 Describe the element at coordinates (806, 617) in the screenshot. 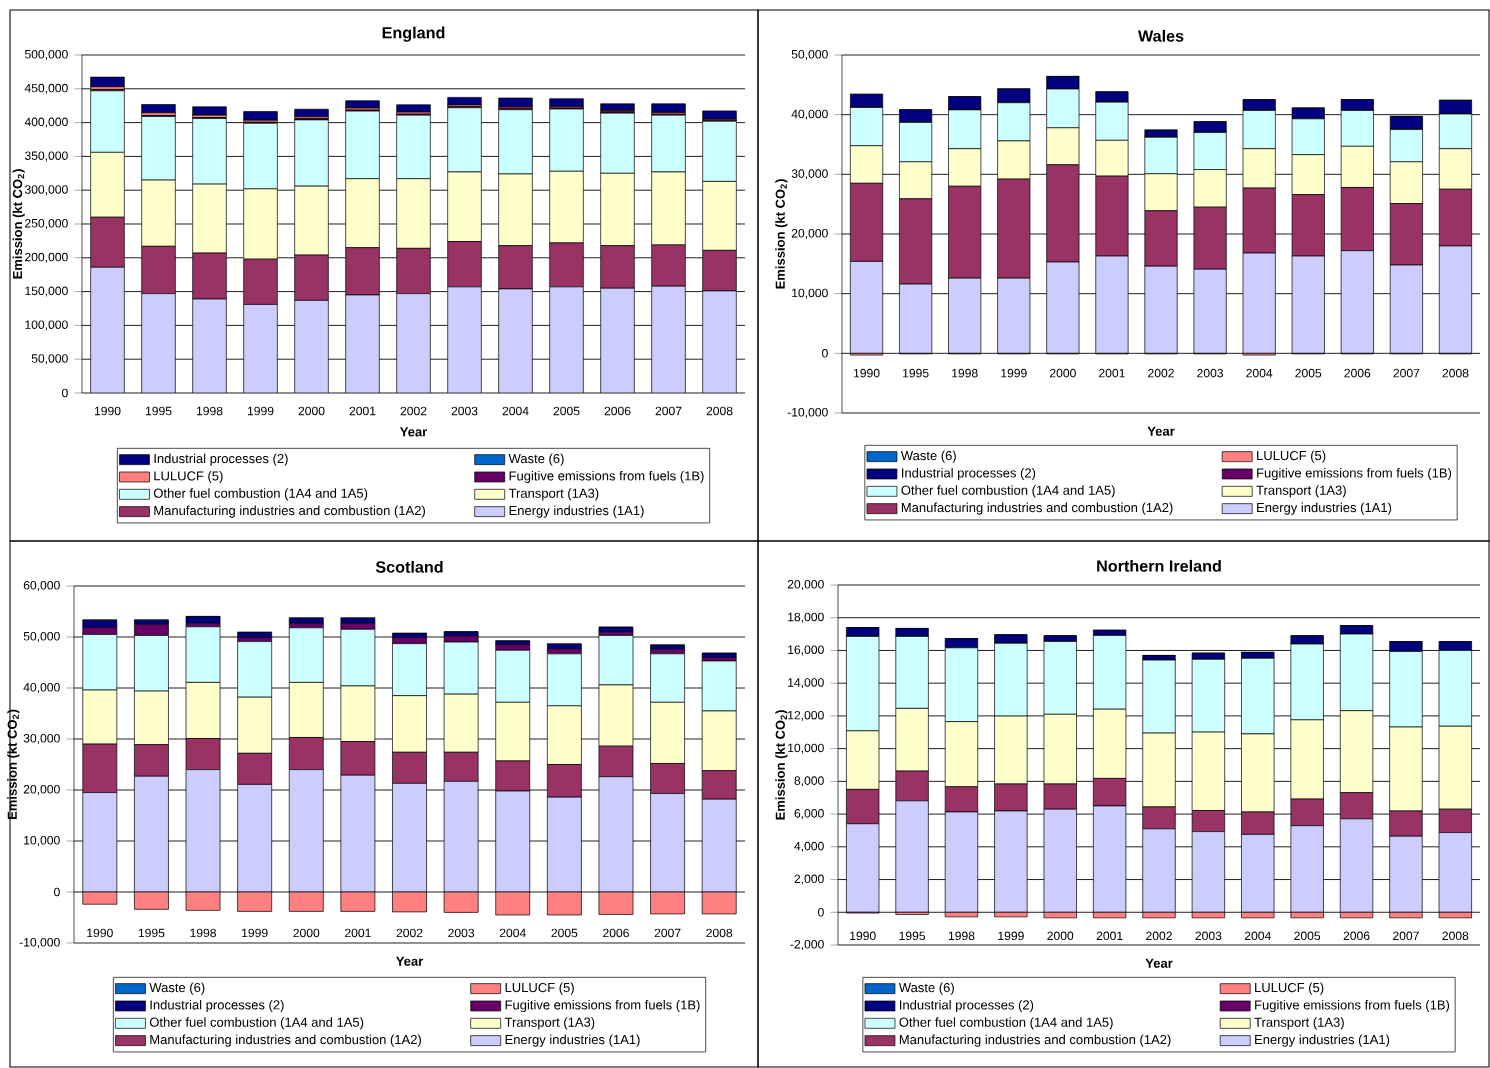

I see `y-tick-label: 18,000` at that location.